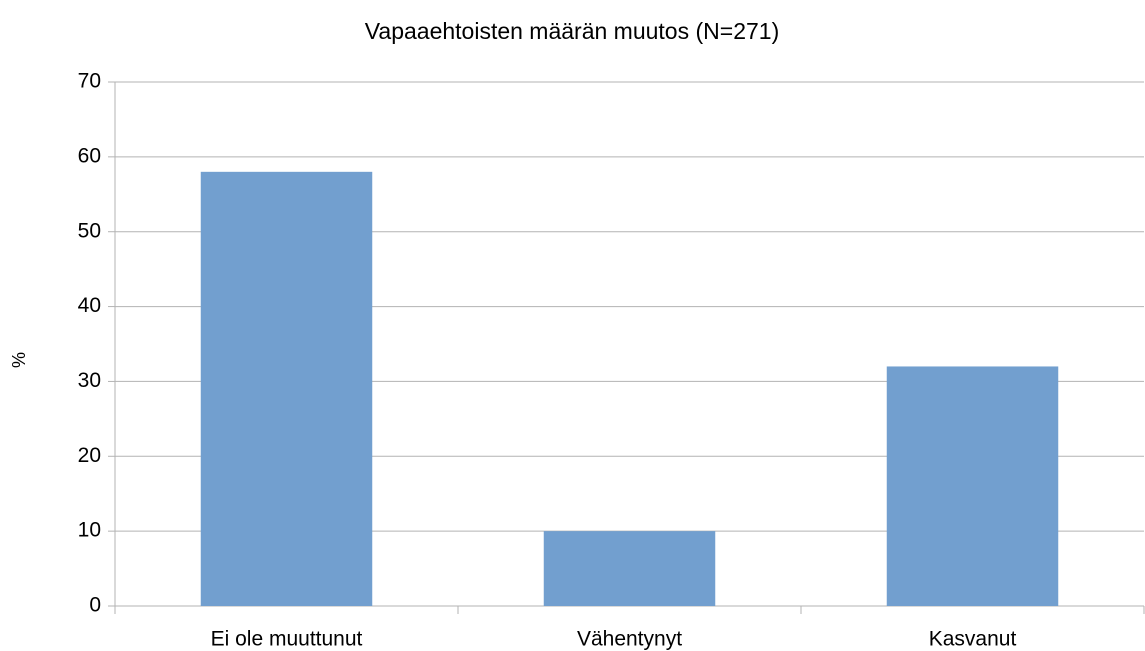  I want to click on x-tick-label: Kasvanut, so click(973, 639).